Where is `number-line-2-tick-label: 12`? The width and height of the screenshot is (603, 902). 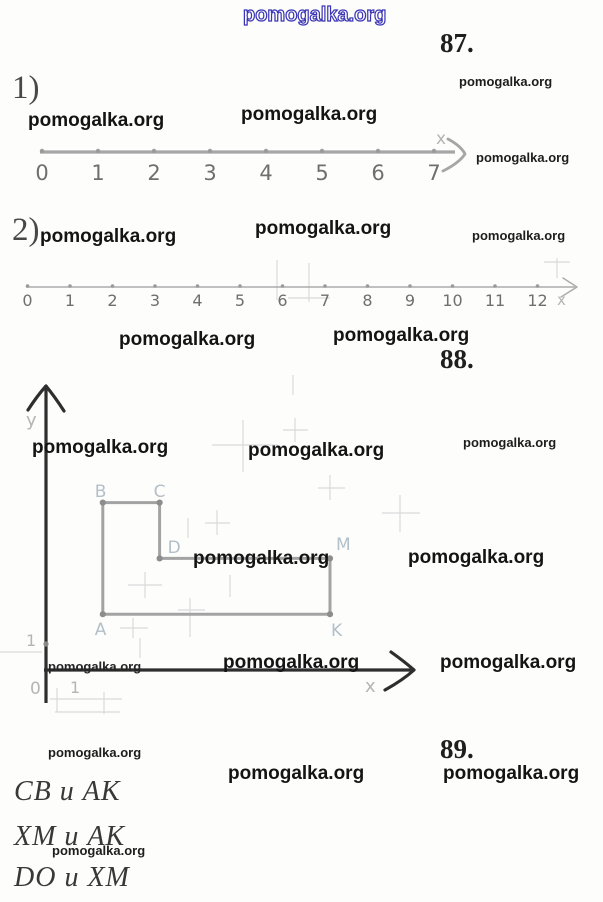 number-line-2-tick-label: 12 is located at coordinates (537, 300).